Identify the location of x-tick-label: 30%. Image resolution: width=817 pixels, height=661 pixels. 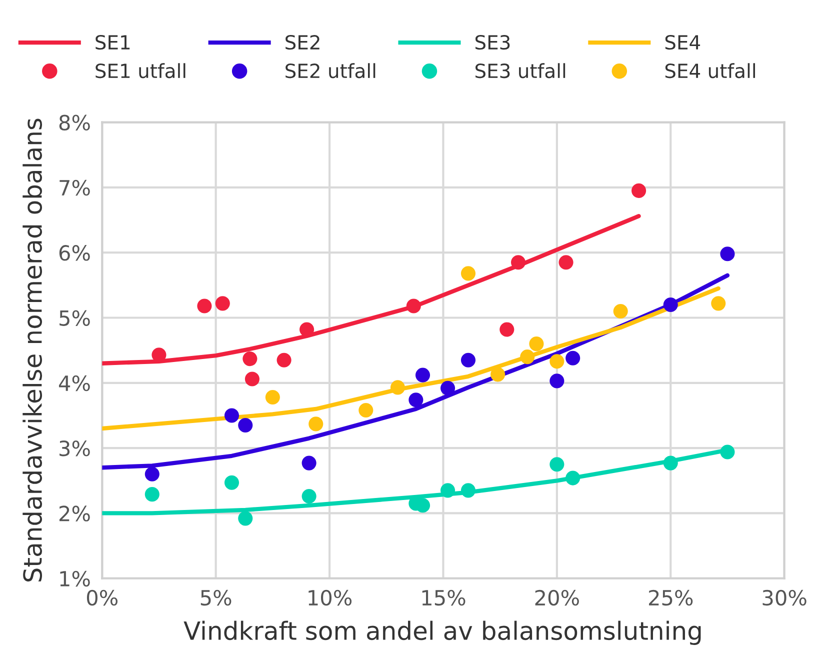
(784, 598).